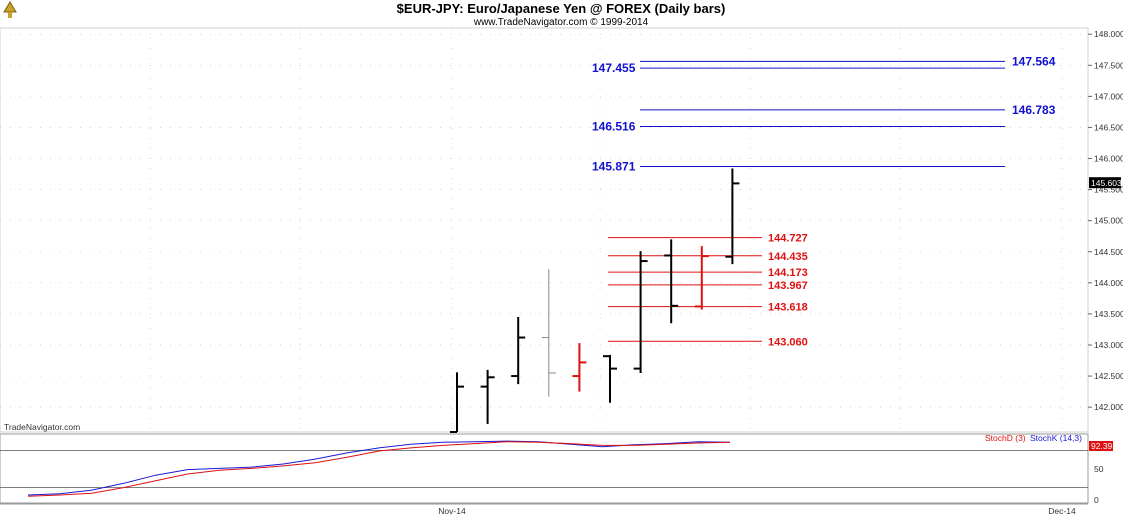 The image size is (1123, 522). Describe the element at coordinates (10, 9) in the screenshot. I see `tradenavigator-logo-icon` at that location.